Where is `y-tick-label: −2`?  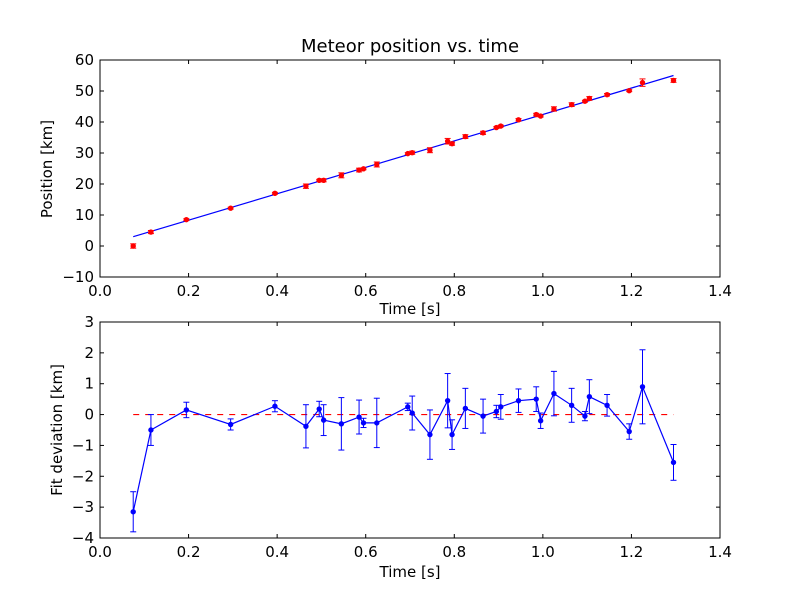 y-tick-label: −2 is located at coordinates (83, 476).